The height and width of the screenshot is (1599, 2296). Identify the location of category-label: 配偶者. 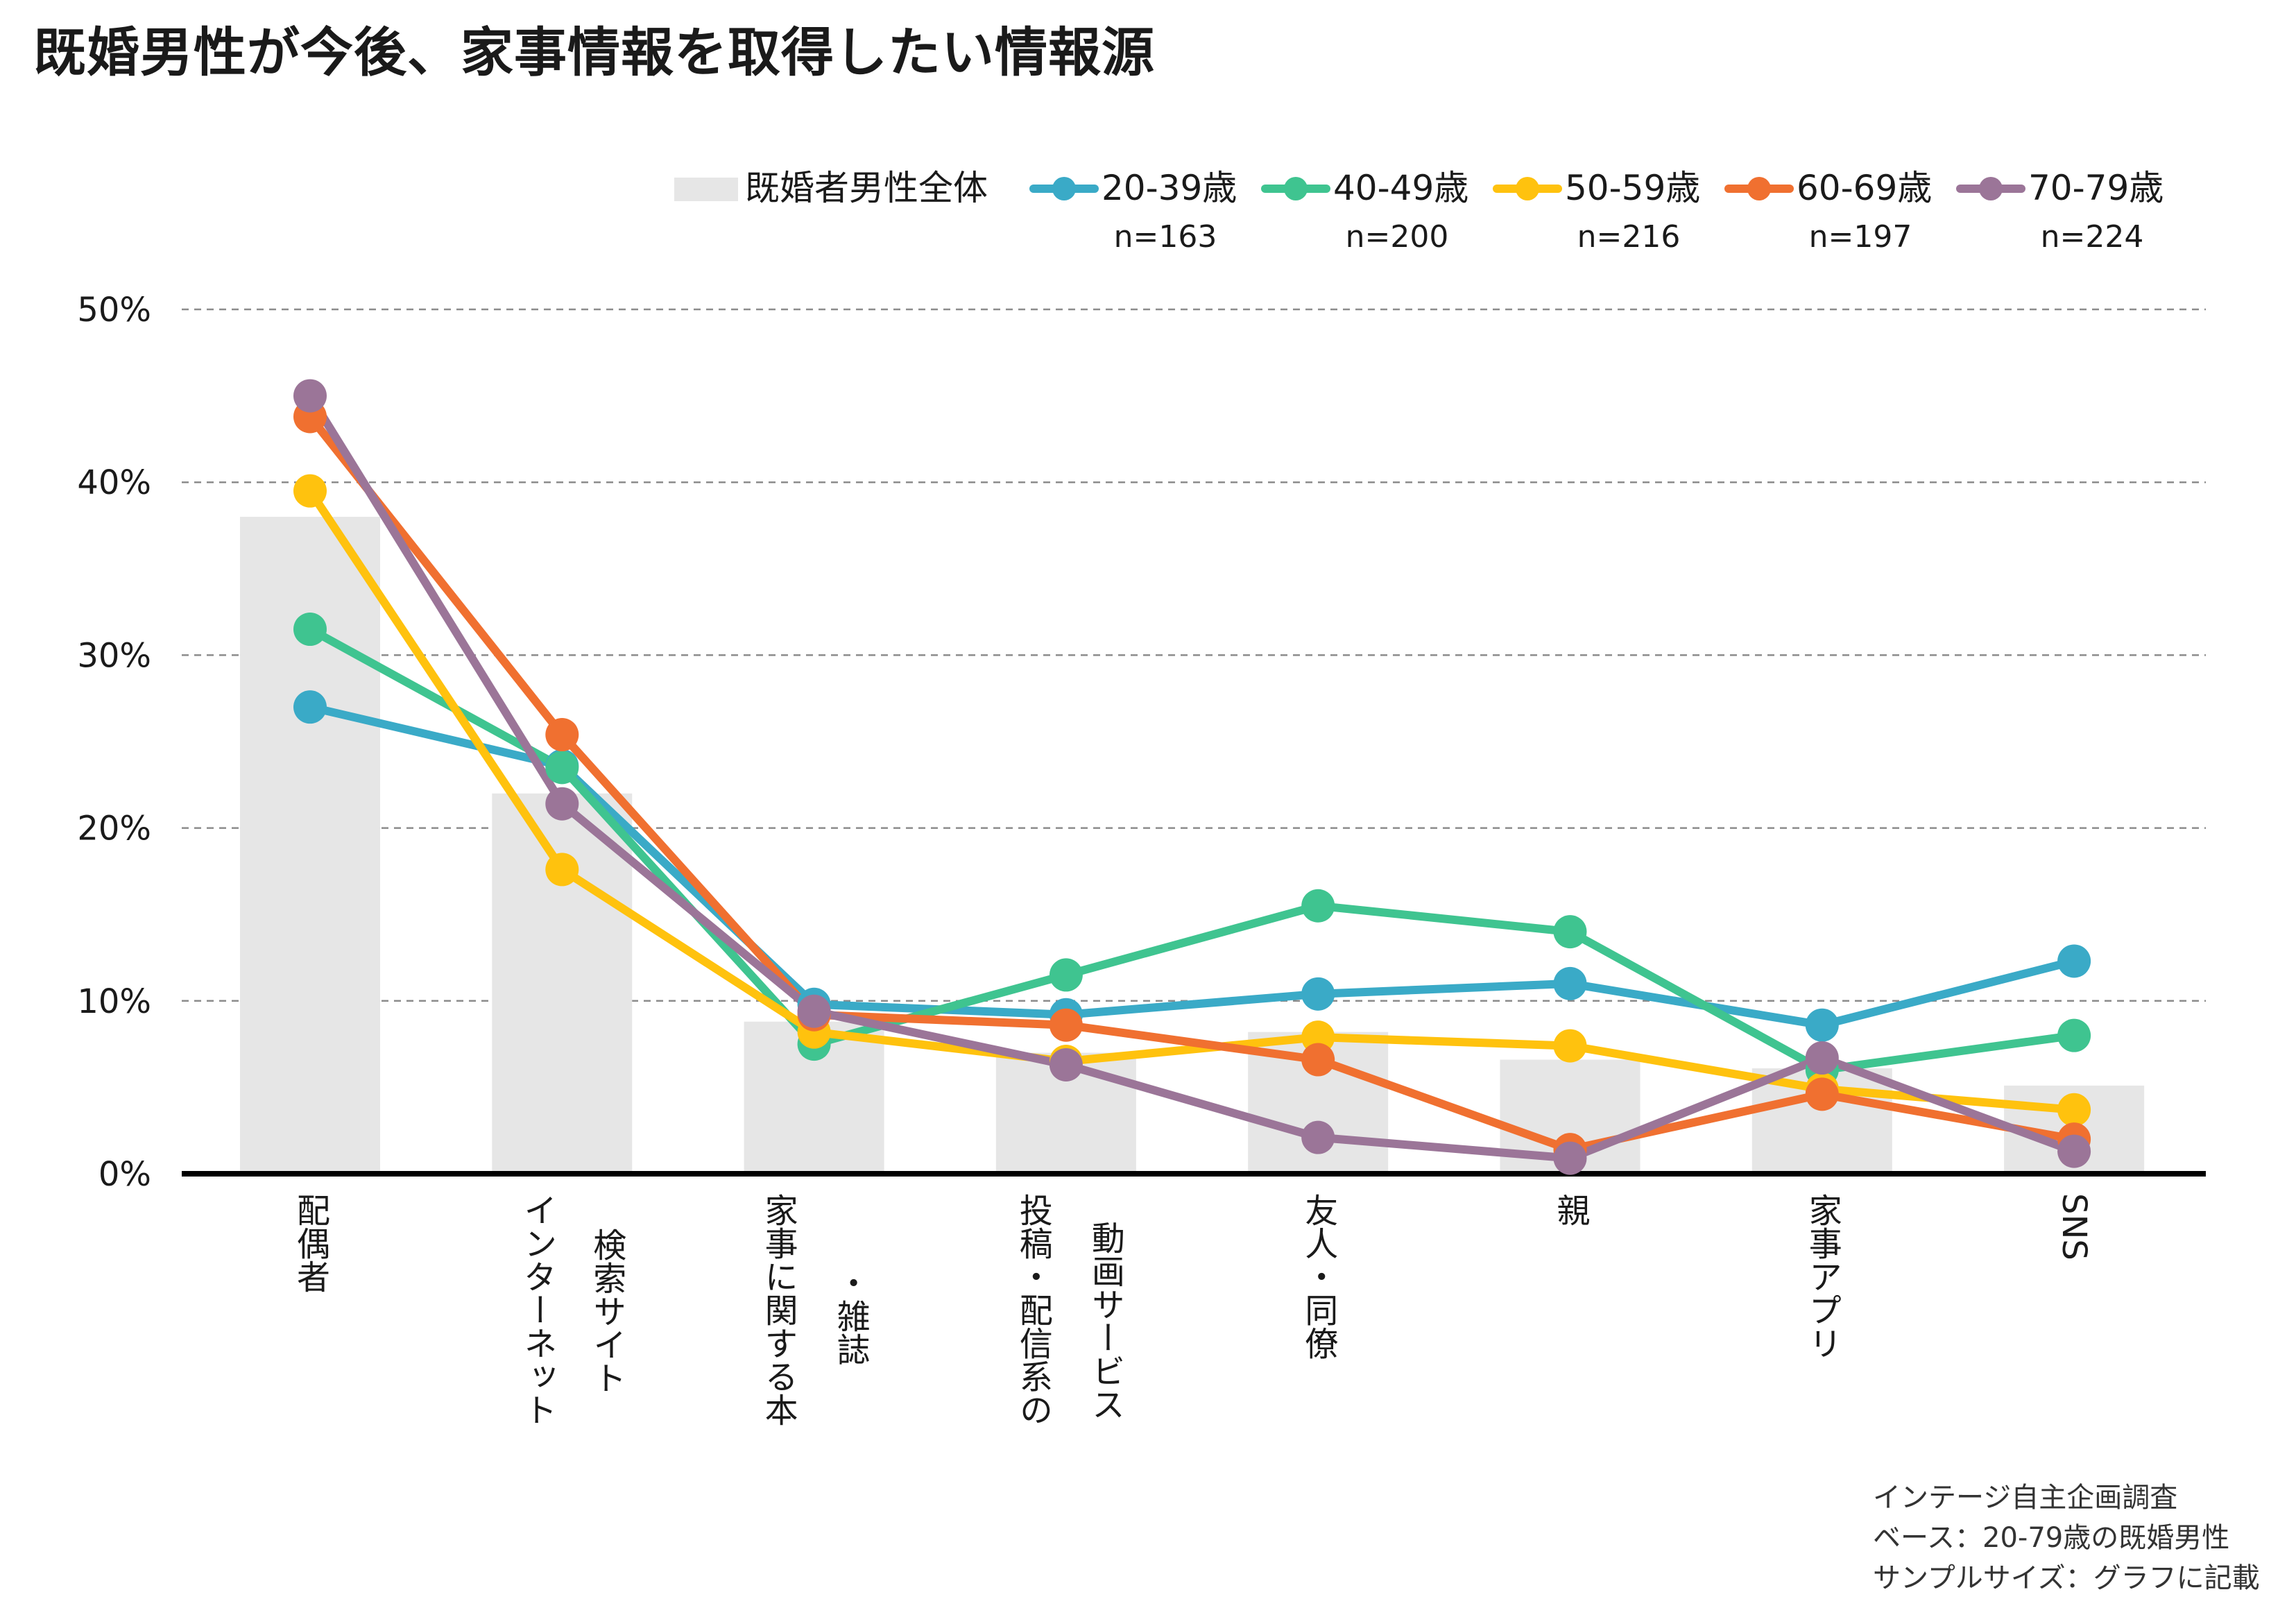
(310, 1243).